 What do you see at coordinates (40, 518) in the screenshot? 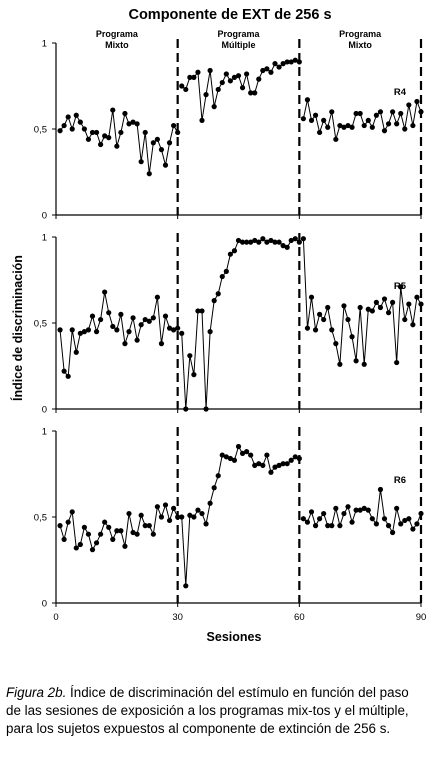
I see `y-tick-label: 0,5` at bounding box center [40, 518].